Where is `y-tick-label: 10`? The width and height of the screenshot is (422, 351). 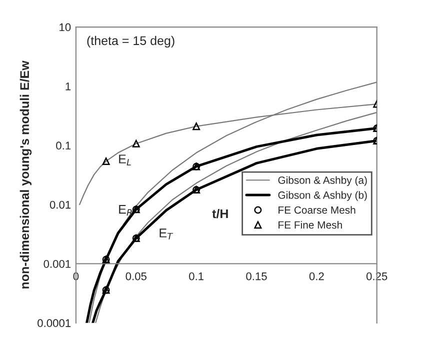 y-tick-label: 10 is located at coordinates (65, 27).